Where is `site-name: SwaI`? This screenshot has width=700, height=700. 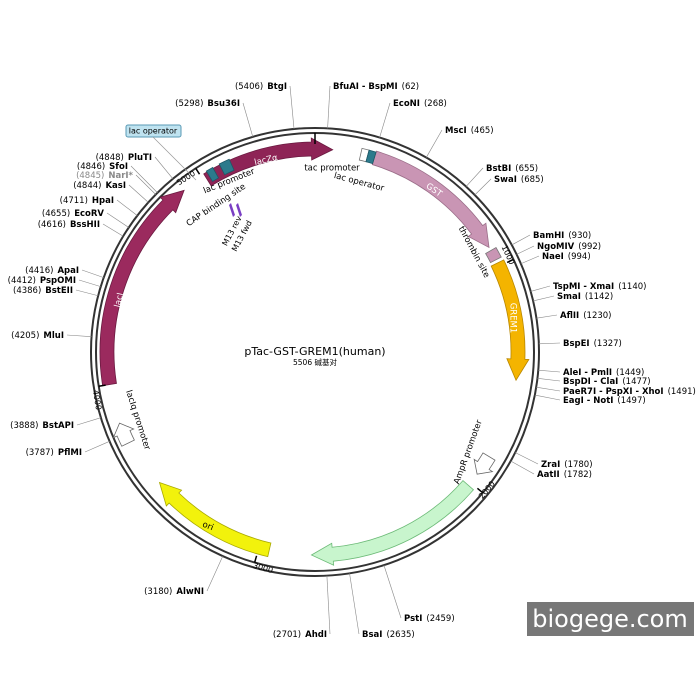 site-name: SwaI is located at coordinates (505, 180).